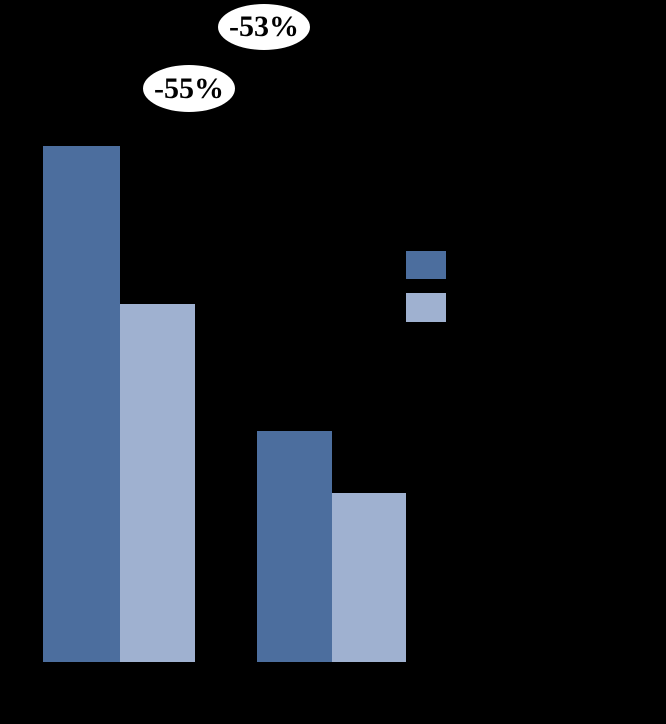 This screenshot has width=666, height=724. I want to click on legend-swatch-dark-blue, so click(426, 265).